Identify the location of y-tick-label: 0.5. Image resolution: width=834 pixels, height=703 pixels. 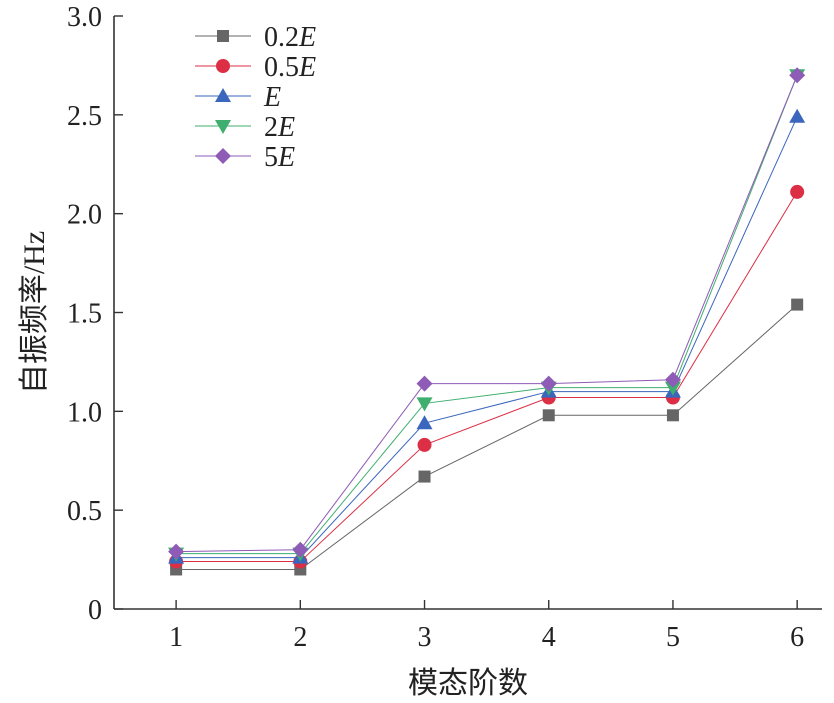
(84, 511).